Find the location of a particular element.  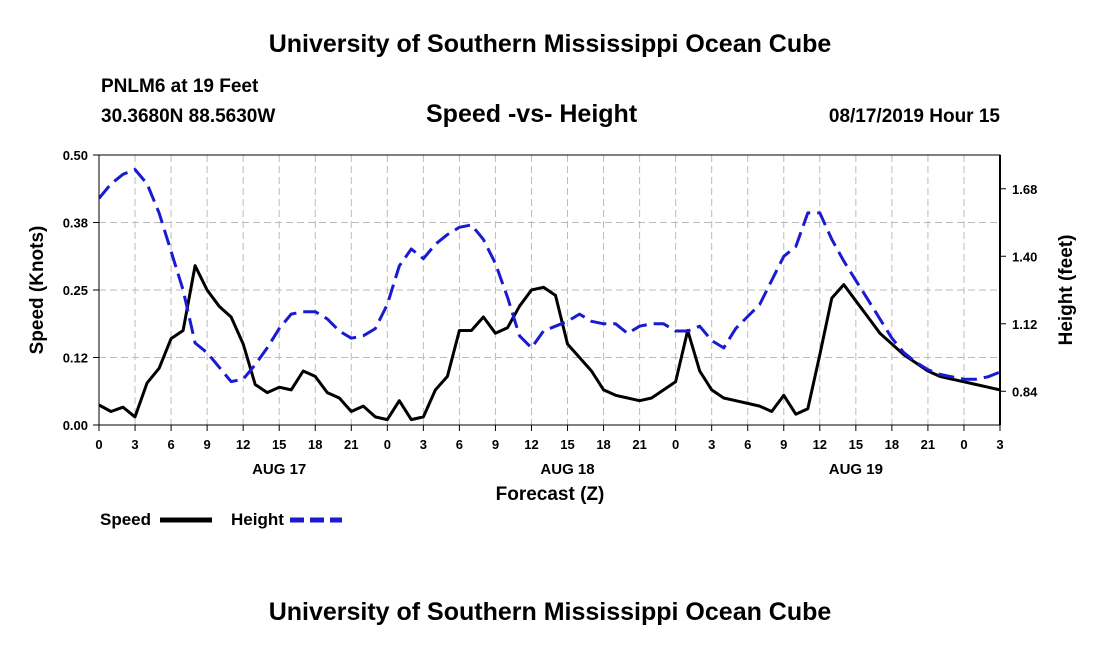

y-right-tick-label: 1.12 is located at coordinates (1024, 324).